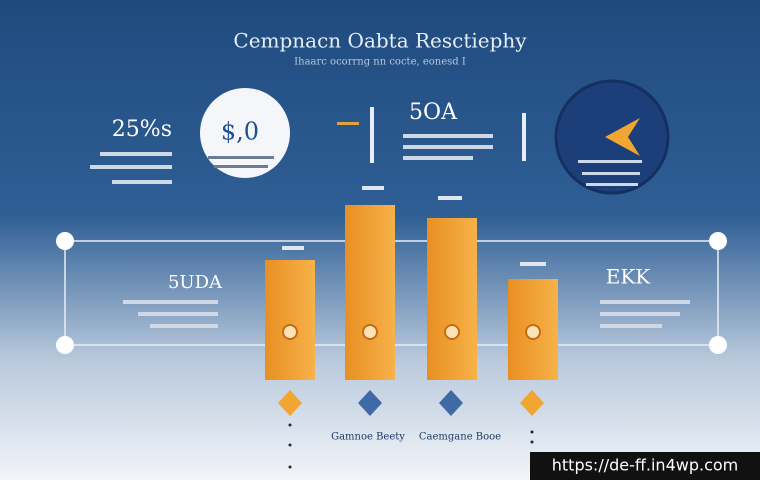 This screenshot has width=760, height=480. I want to click on circle-value: $,0, so click(240, 132).